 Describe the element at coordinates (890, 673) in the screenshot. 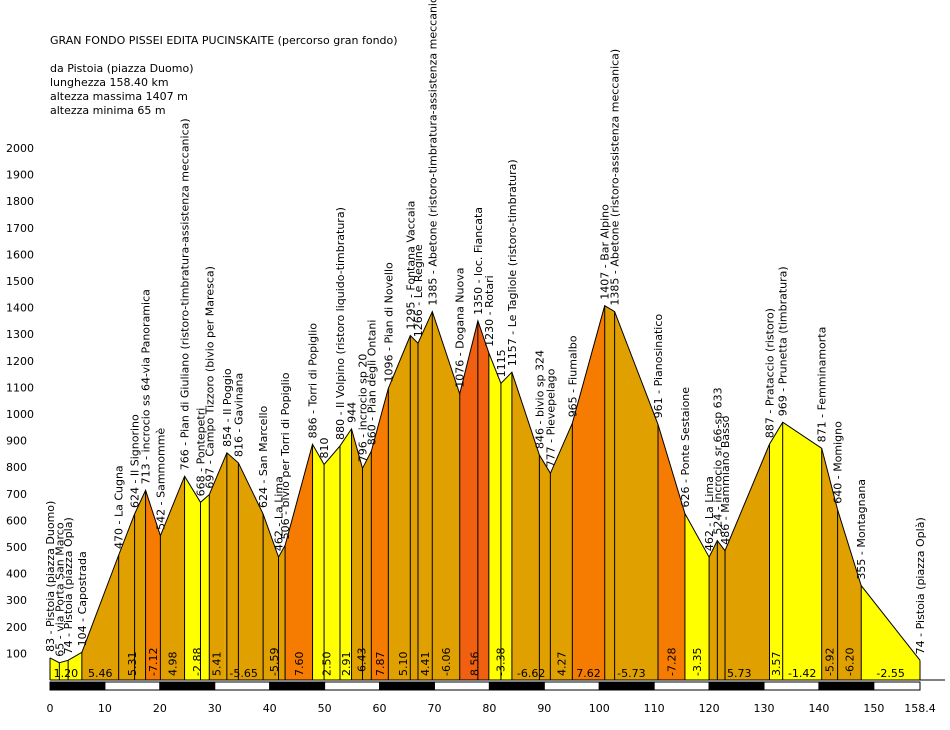

I see `gradient-label: -2.55` at that location.